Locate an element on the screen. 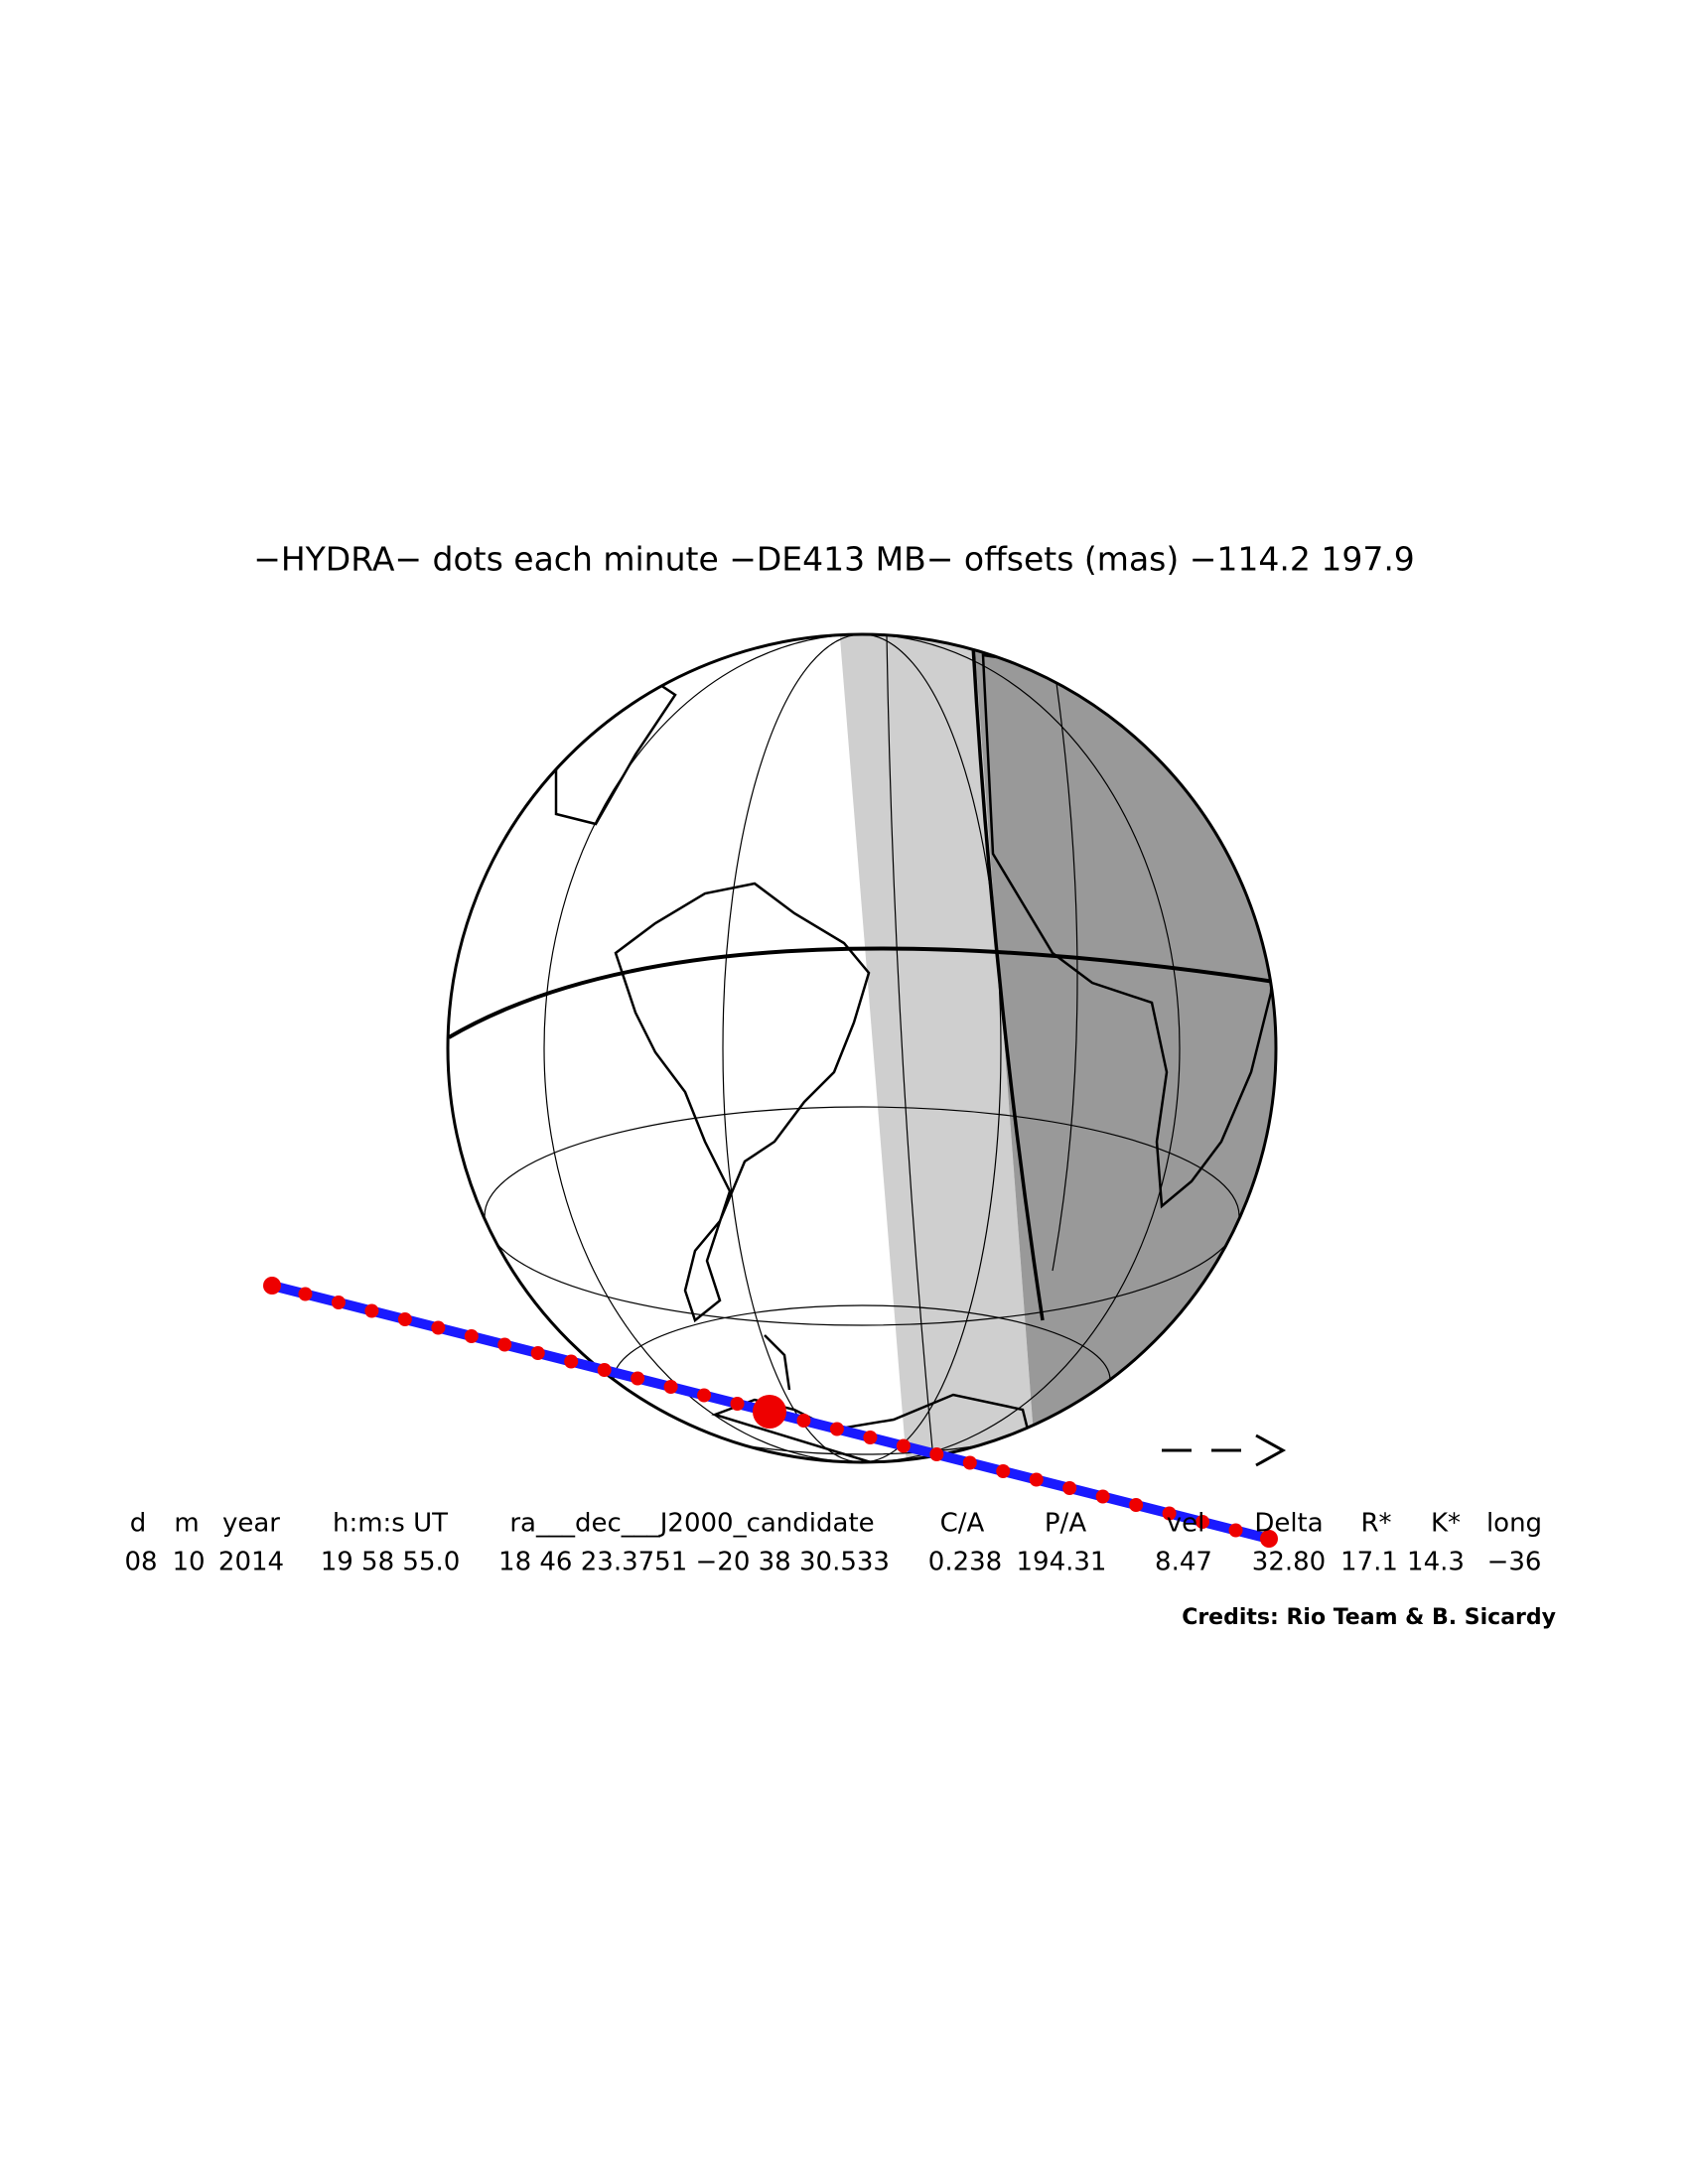  column-value: 18 46 23.3751 −20 38 30.533 is located at coordinates (694, 1562).